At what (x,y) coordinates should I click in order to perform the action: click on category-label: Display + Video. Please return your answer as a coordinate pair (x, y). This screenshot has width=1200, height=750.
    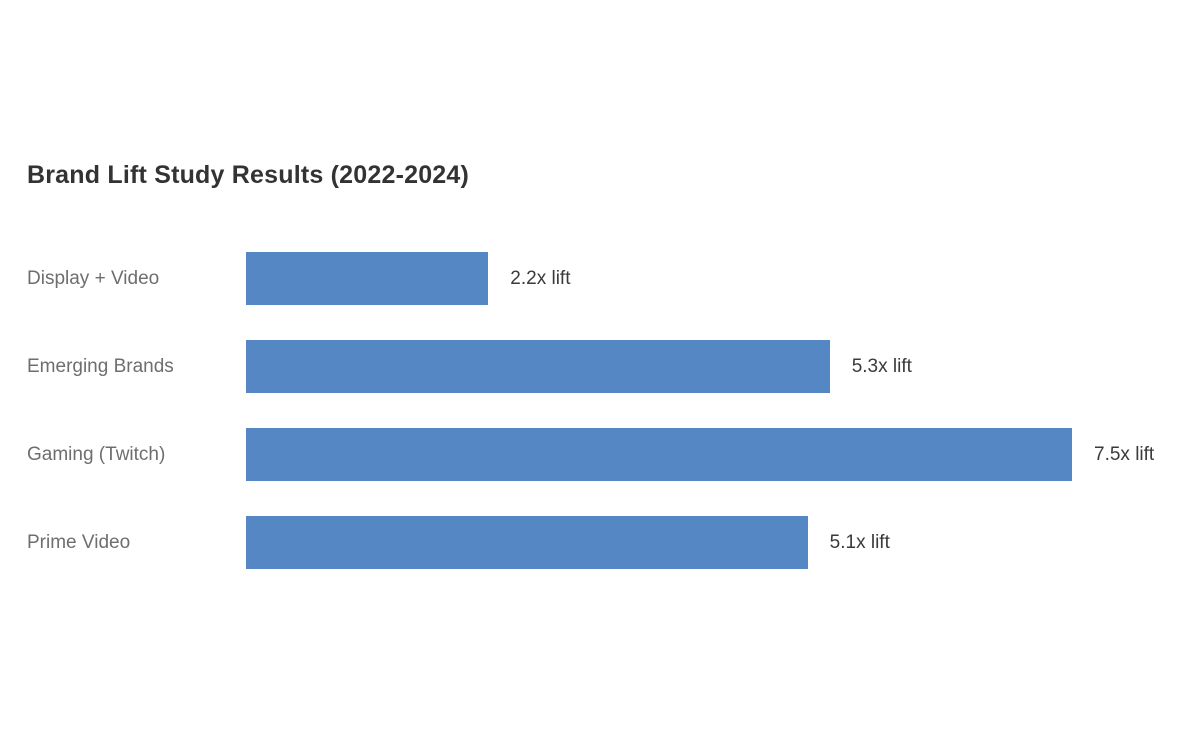
    Looking at the image, I should click on (93, 278).